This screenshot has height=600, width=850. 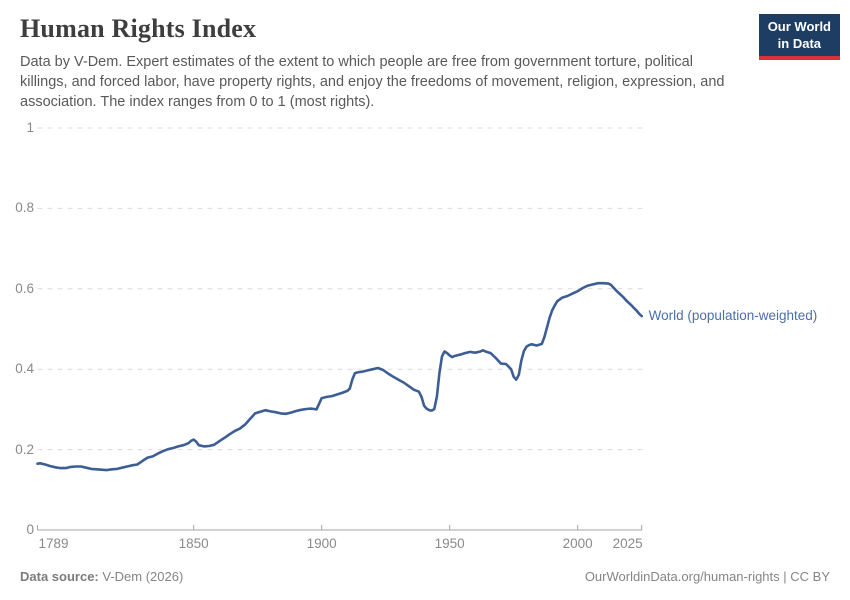 I want to click on footer-links: OurWorldinData.org/human-rights | CC BY, so click(x=707, y=576).